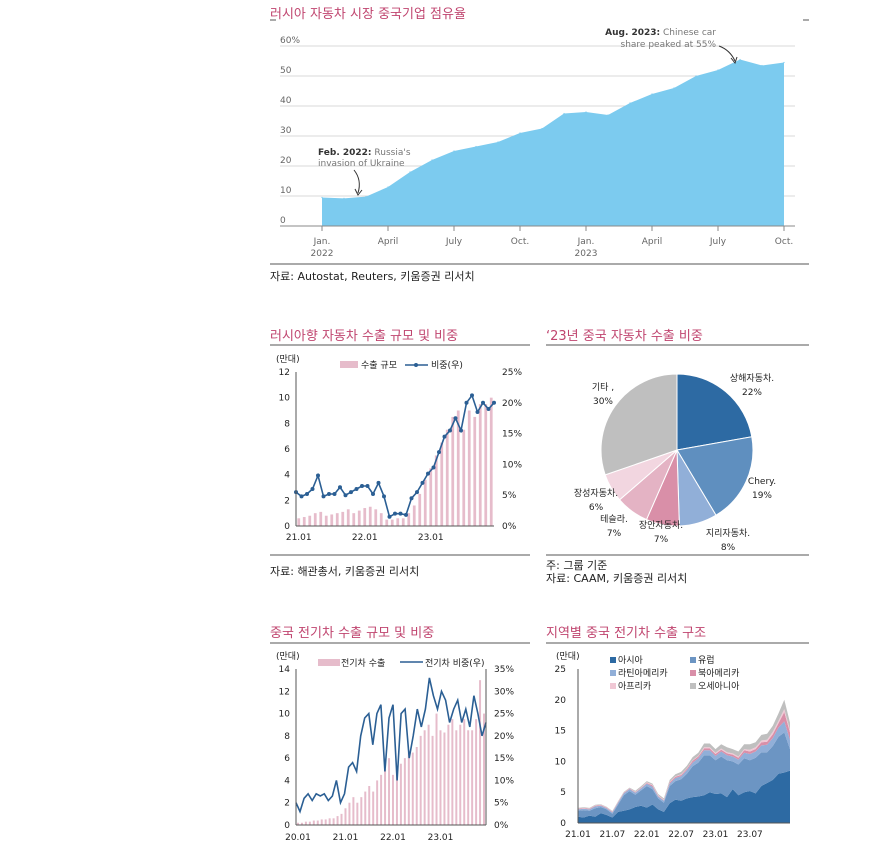 This screenshot has height=848, width=873. What do you see at coordinates (509, 496) in the screenshot?
I see `y-right-tick-label: 5%` at bounding box center [509, 496].